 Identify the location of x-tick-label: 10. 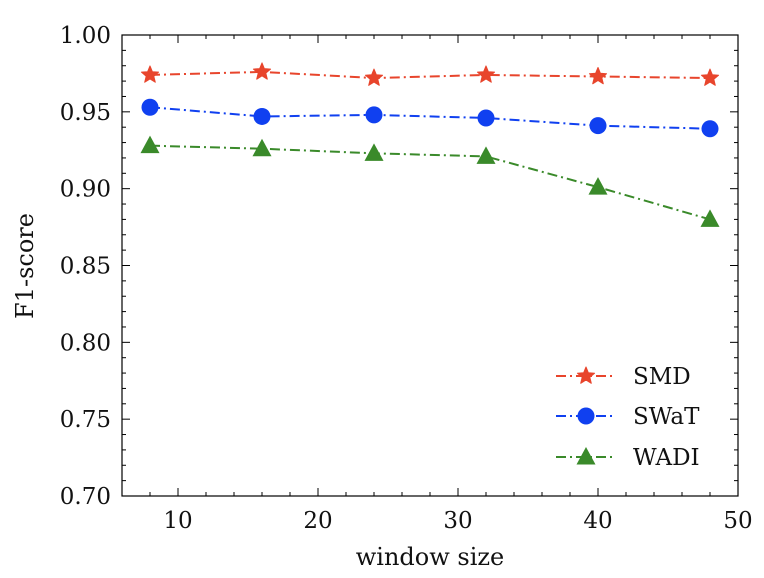
(177, 521).